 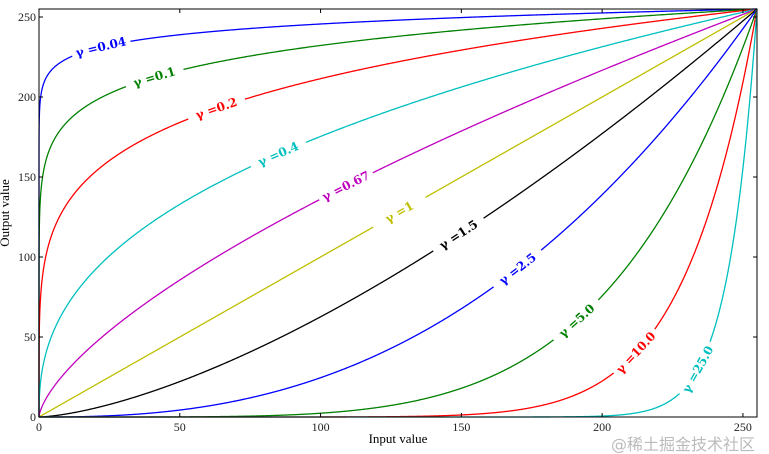 I want to click on curve-label-group: γ =0.67, so click(x=346, y=186).